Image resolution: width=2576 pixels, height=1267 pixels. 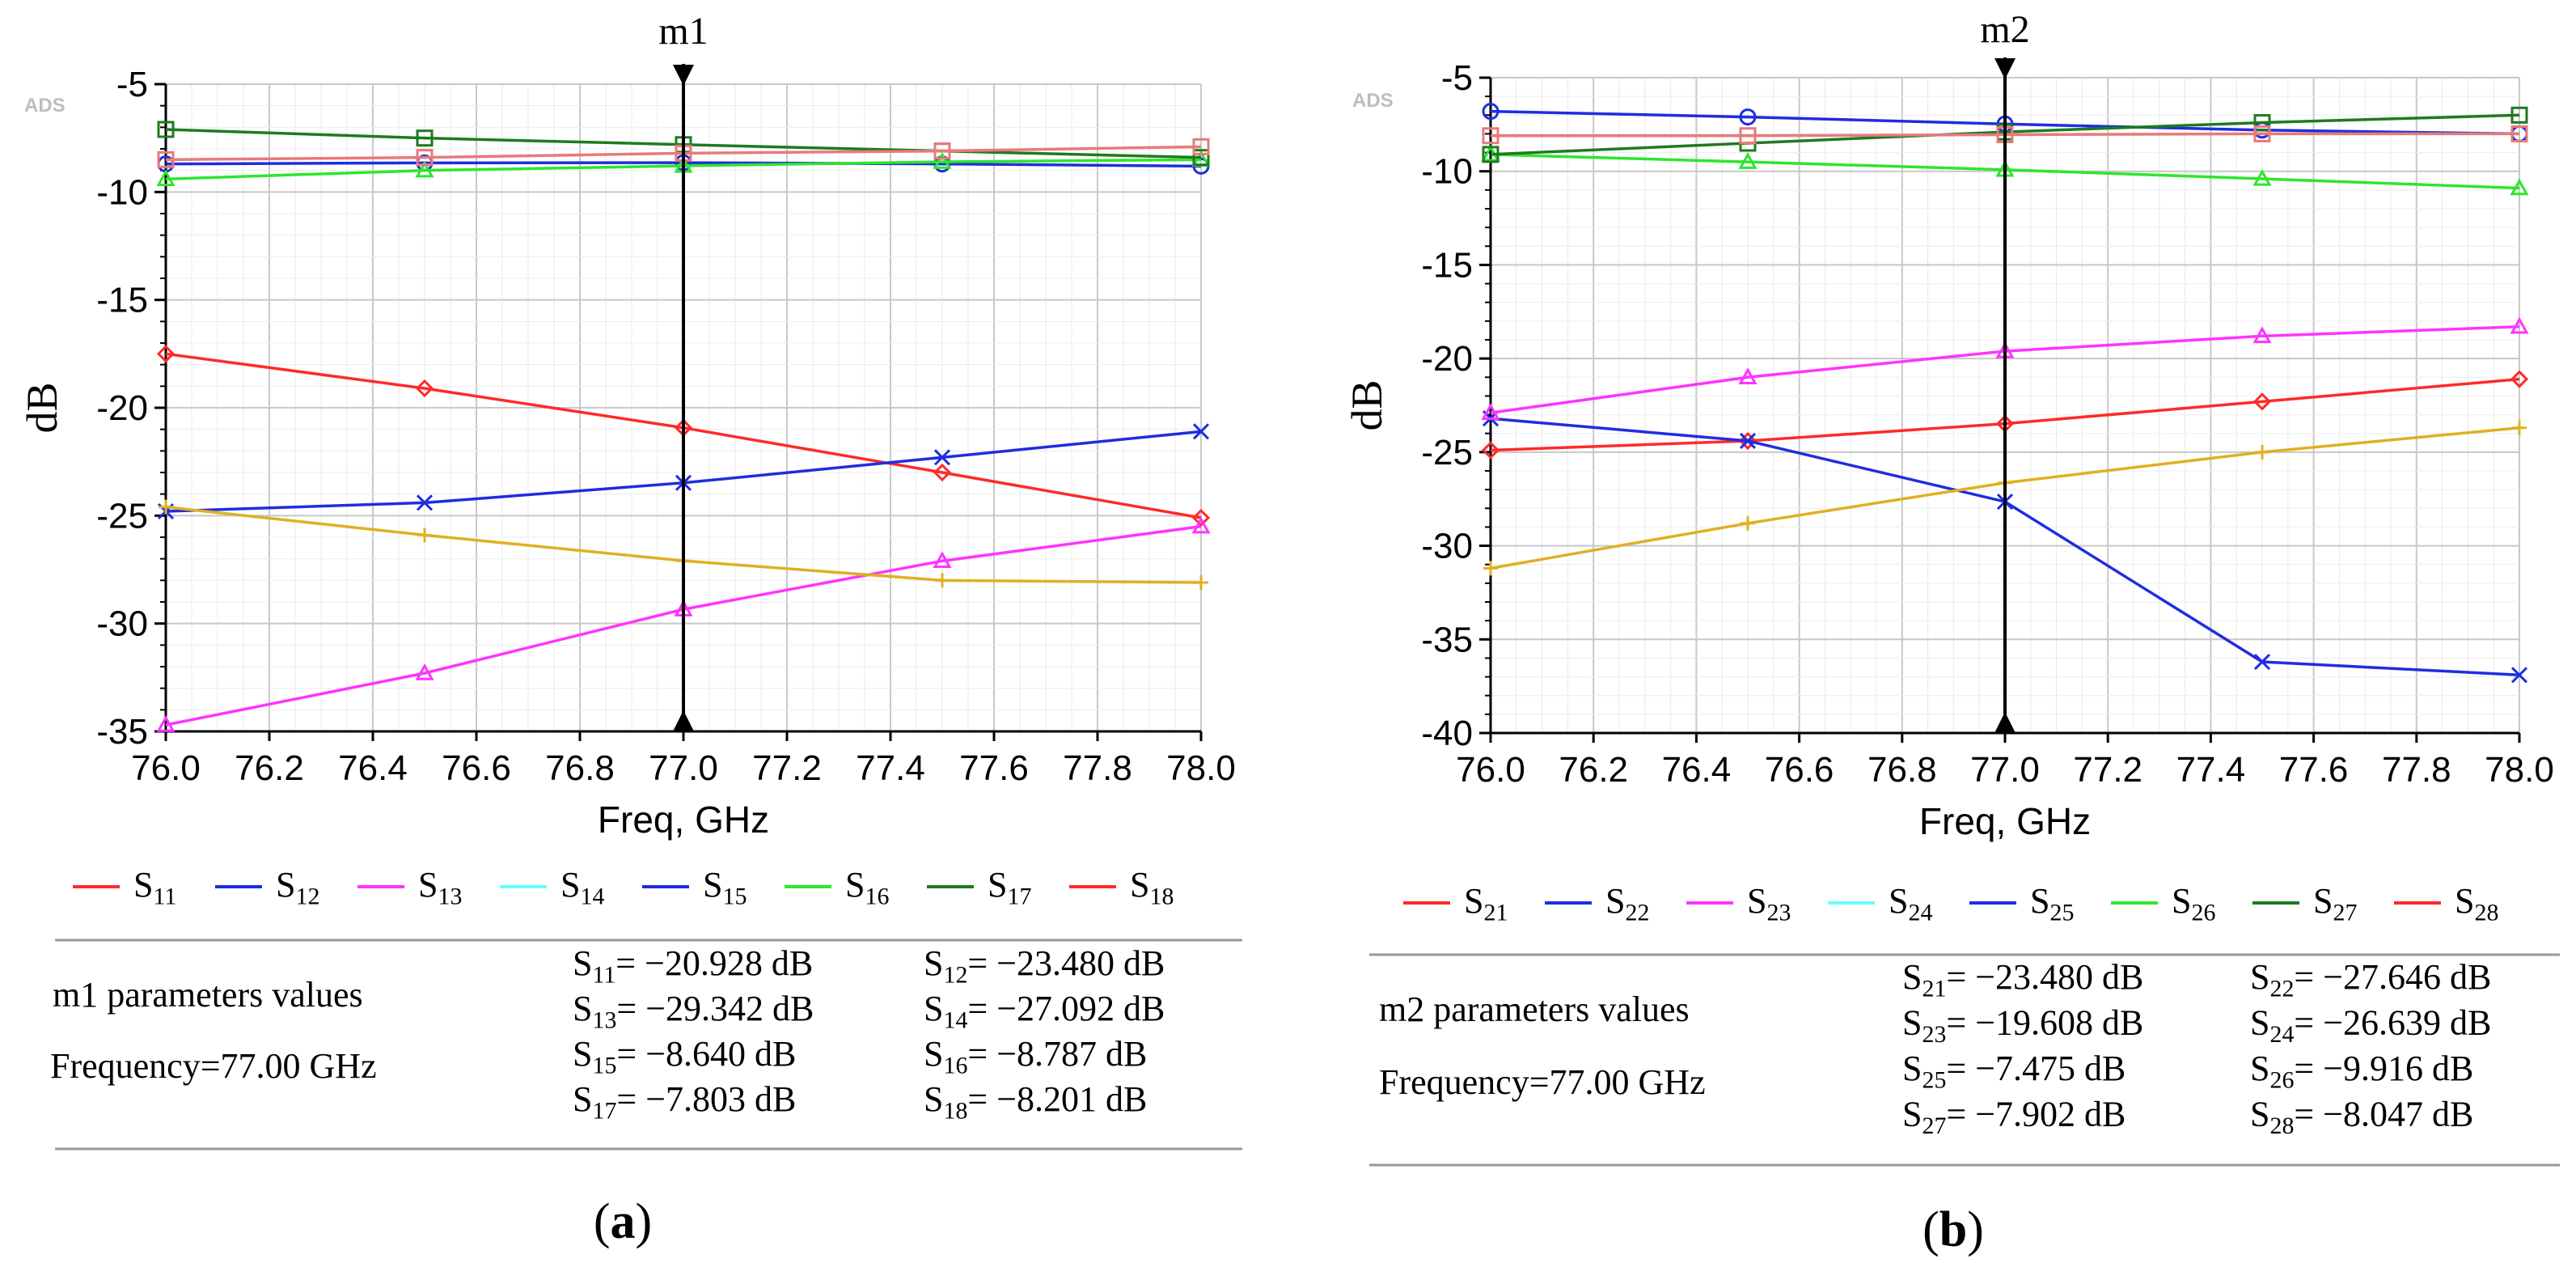 I want to click on table-value: S12= −23.480 dB, so click(x=1044, y=966).